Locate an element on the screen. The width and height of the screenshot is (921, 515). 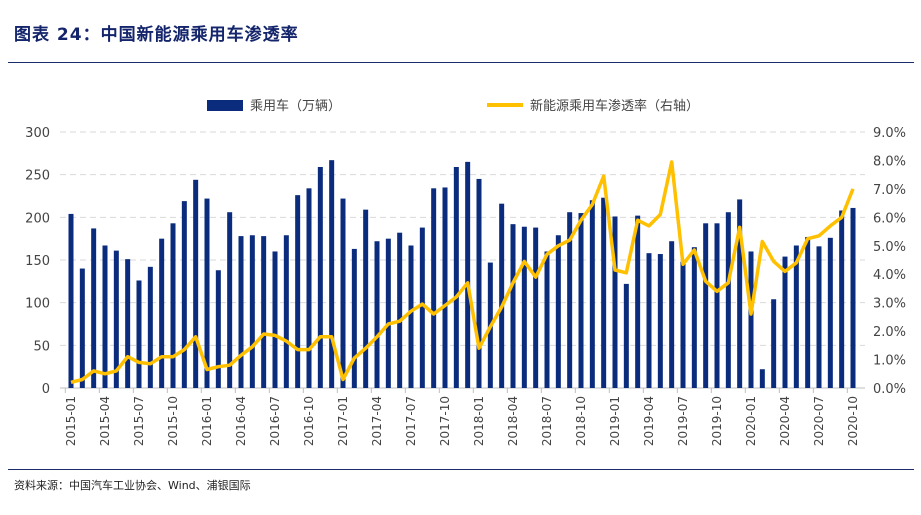
y-left-tick-label: 300 is located at coordinates (37, 133).